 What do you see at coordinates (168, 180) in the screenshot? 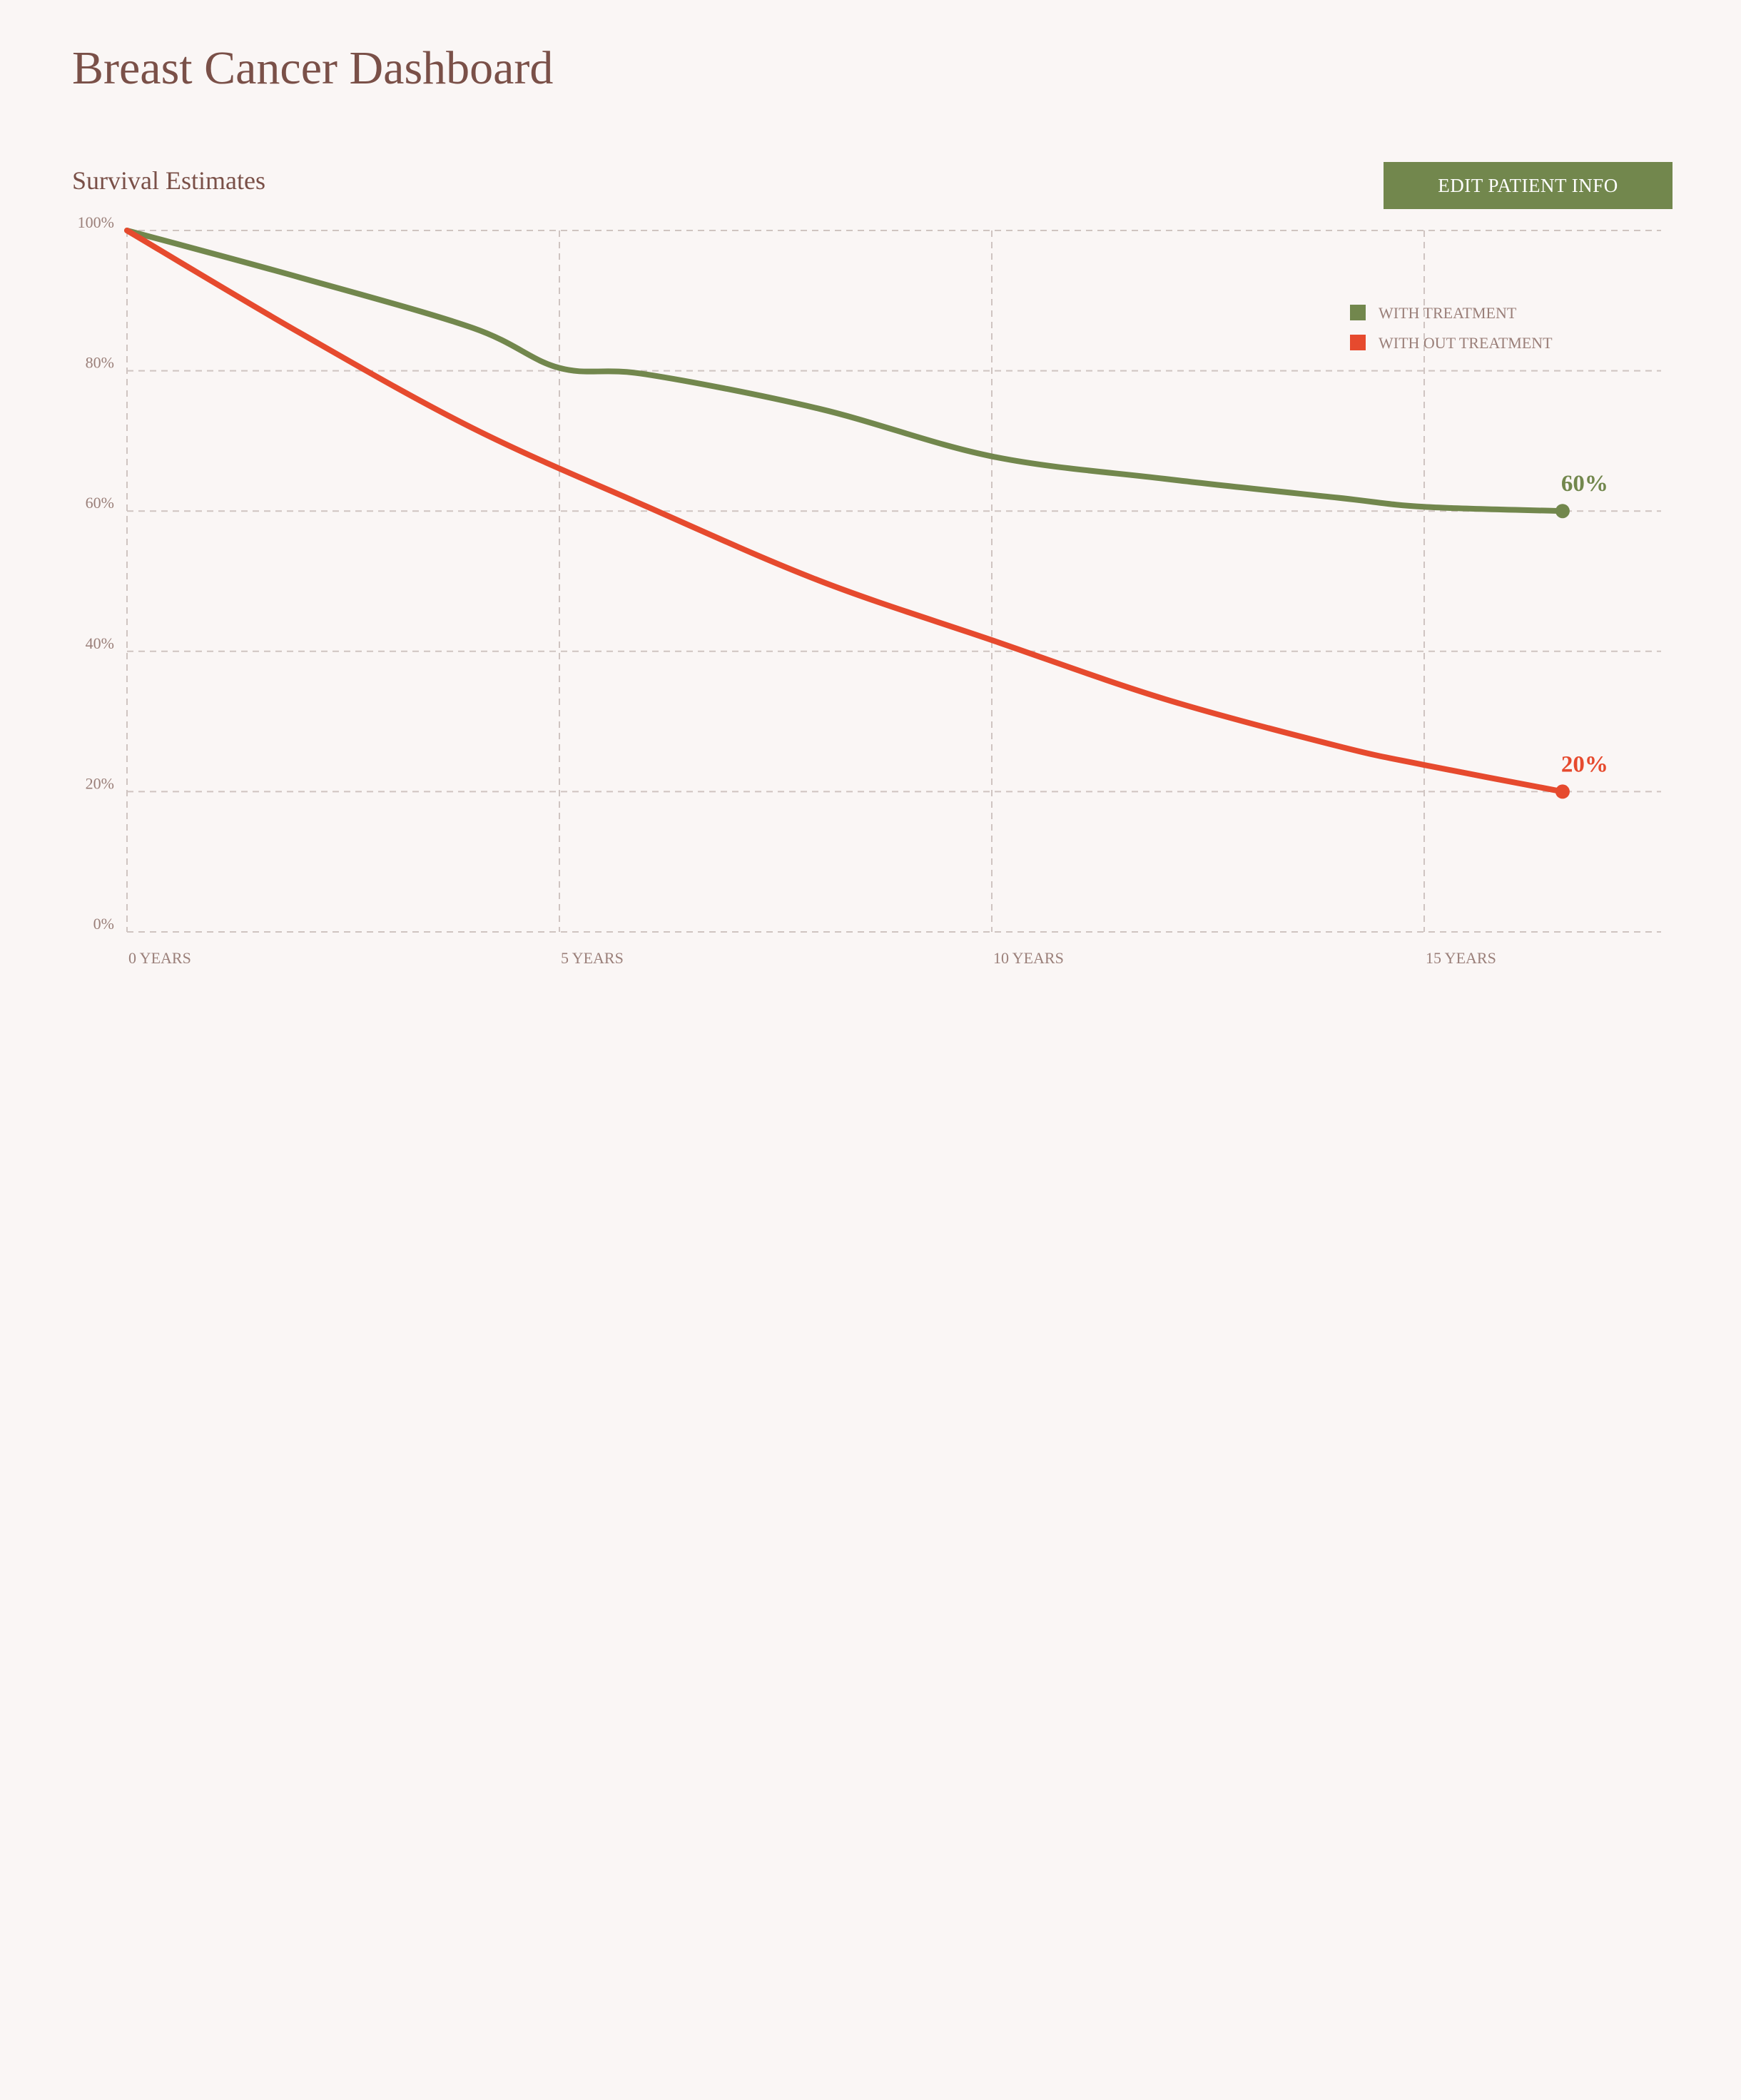
I see `section-title: Survival Estimates` at bounding box center [168, 180].